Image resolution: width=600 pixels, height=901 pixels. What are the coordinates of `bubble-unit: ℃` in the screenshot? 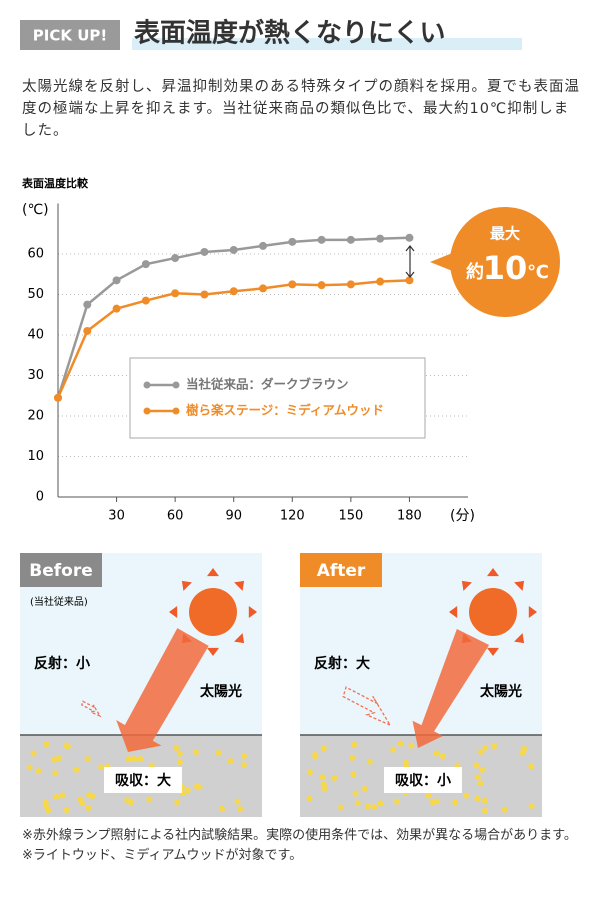 It's located at (538, 272).